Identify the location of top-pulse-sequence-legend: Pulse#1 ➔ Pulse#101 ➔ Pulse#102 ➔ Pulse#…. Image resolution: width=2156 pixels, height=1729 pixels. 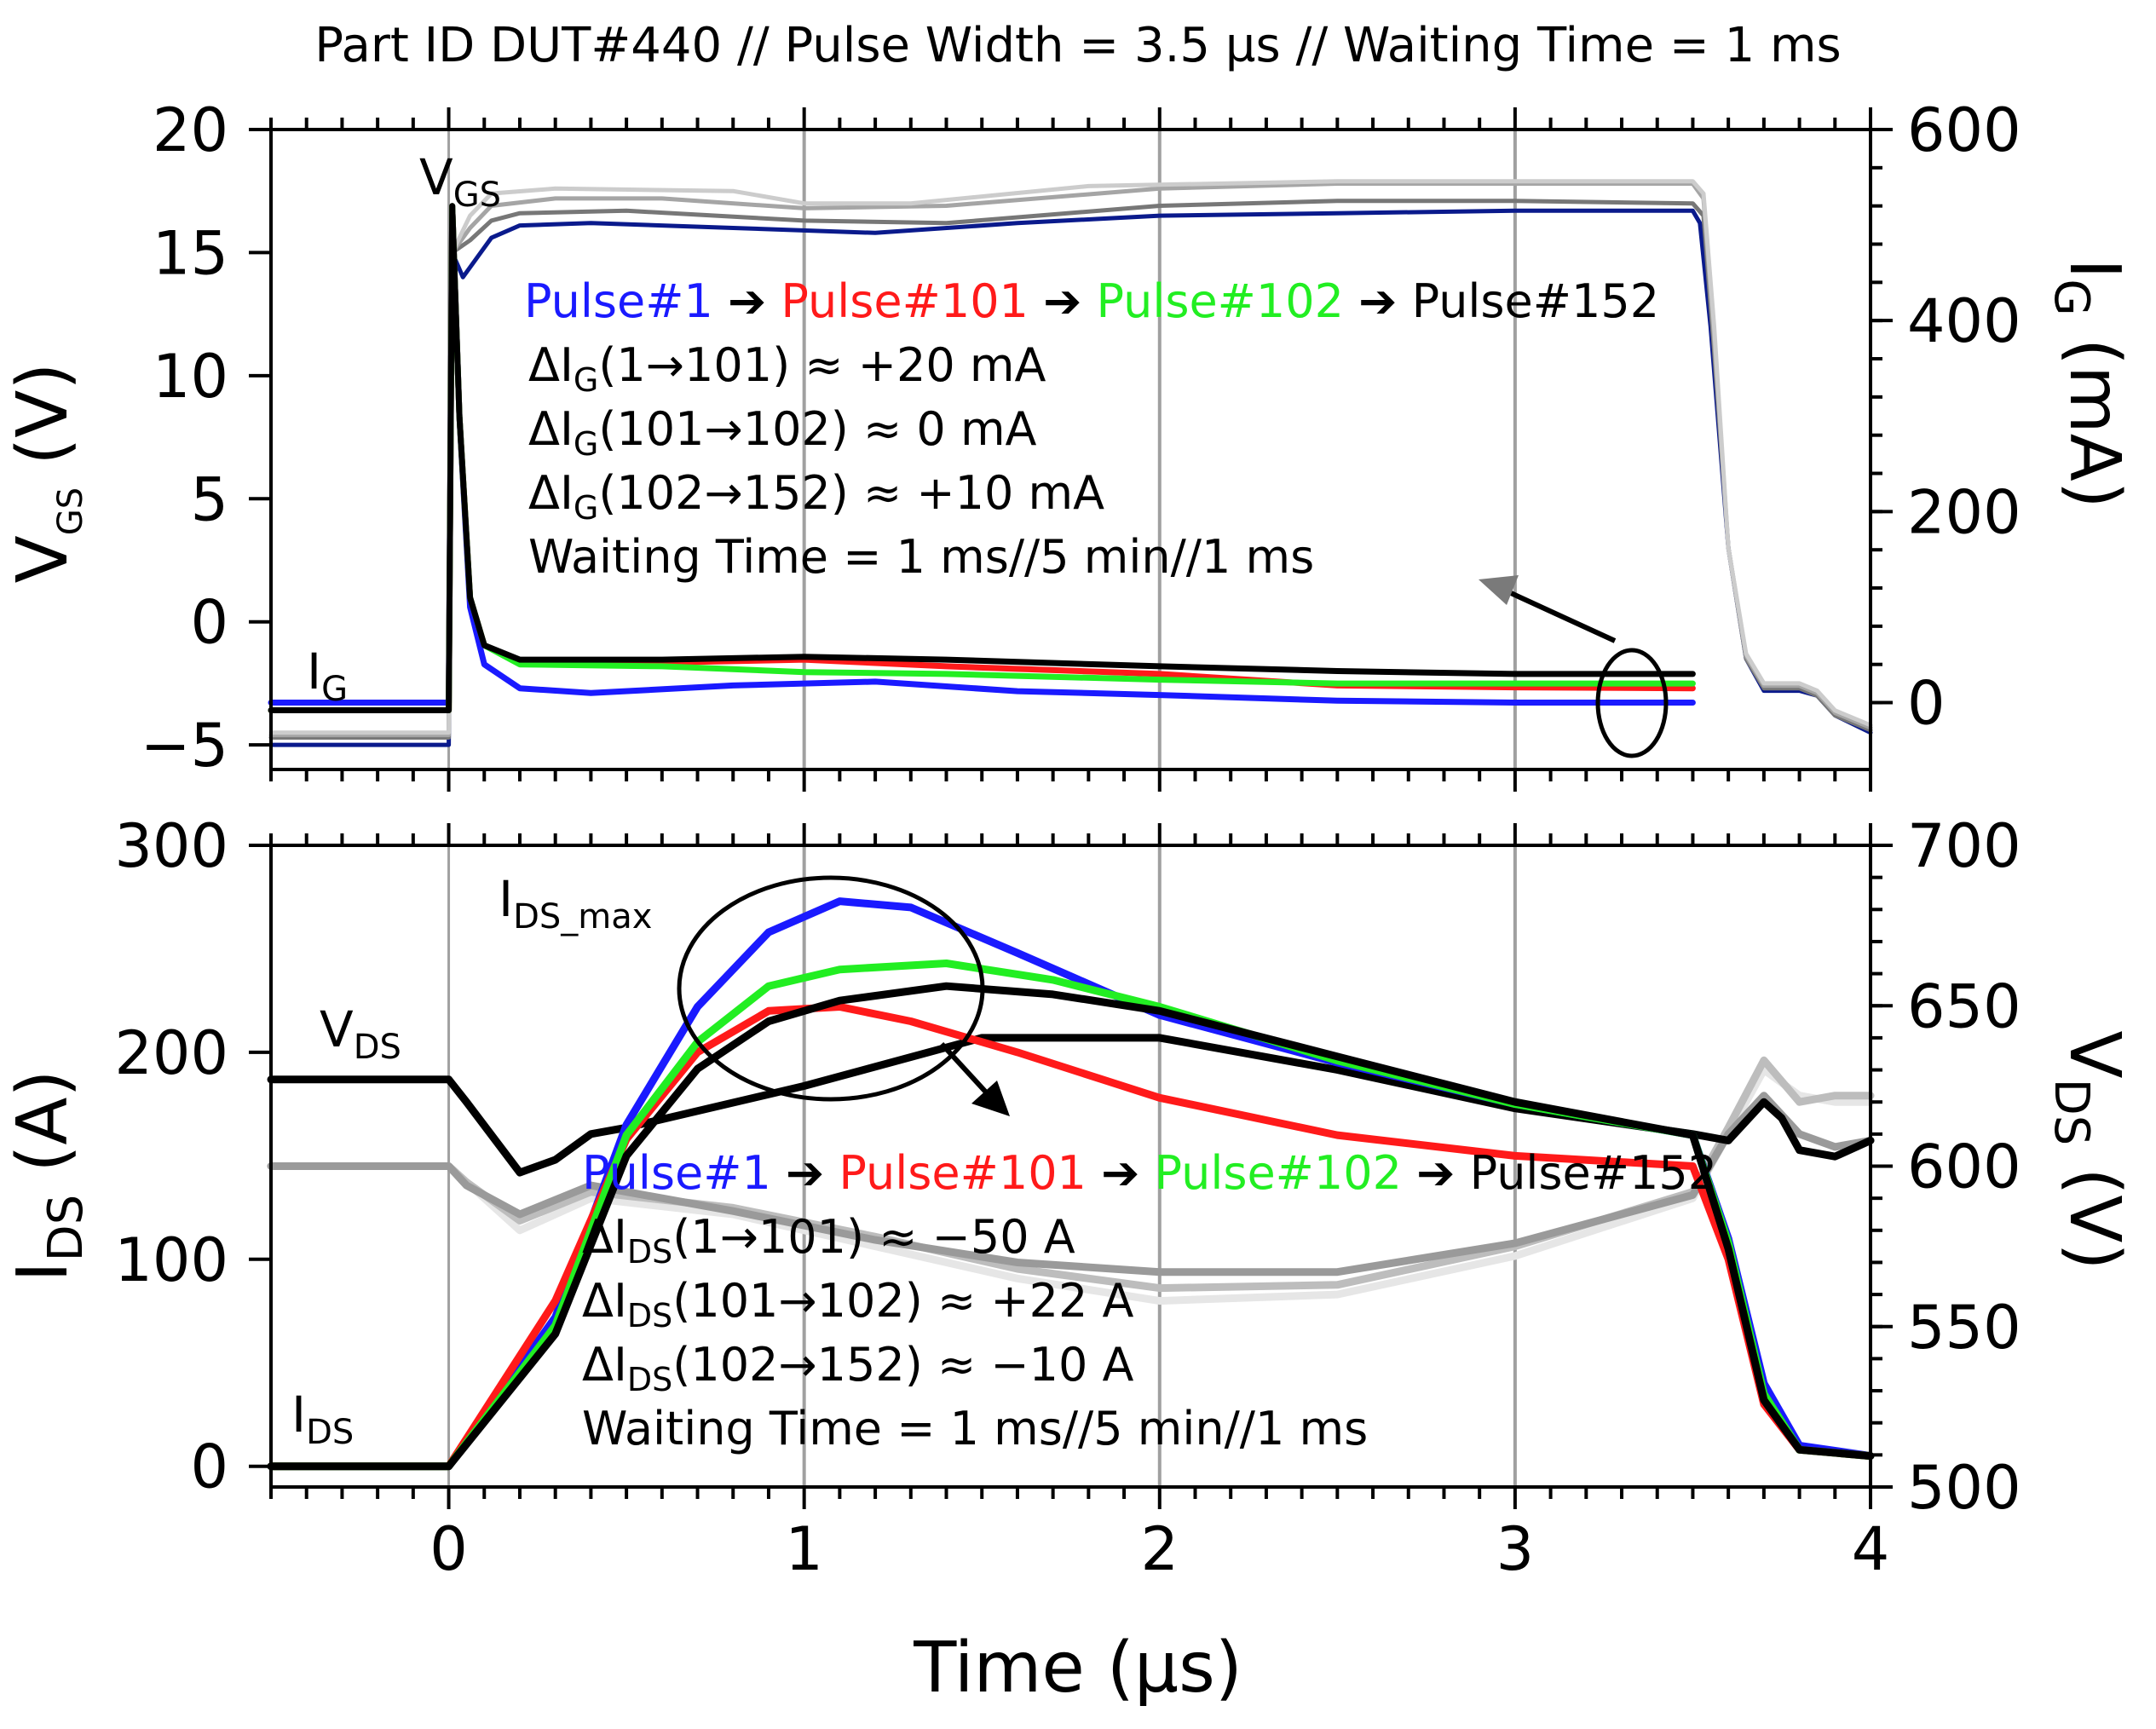
(1091, 301).